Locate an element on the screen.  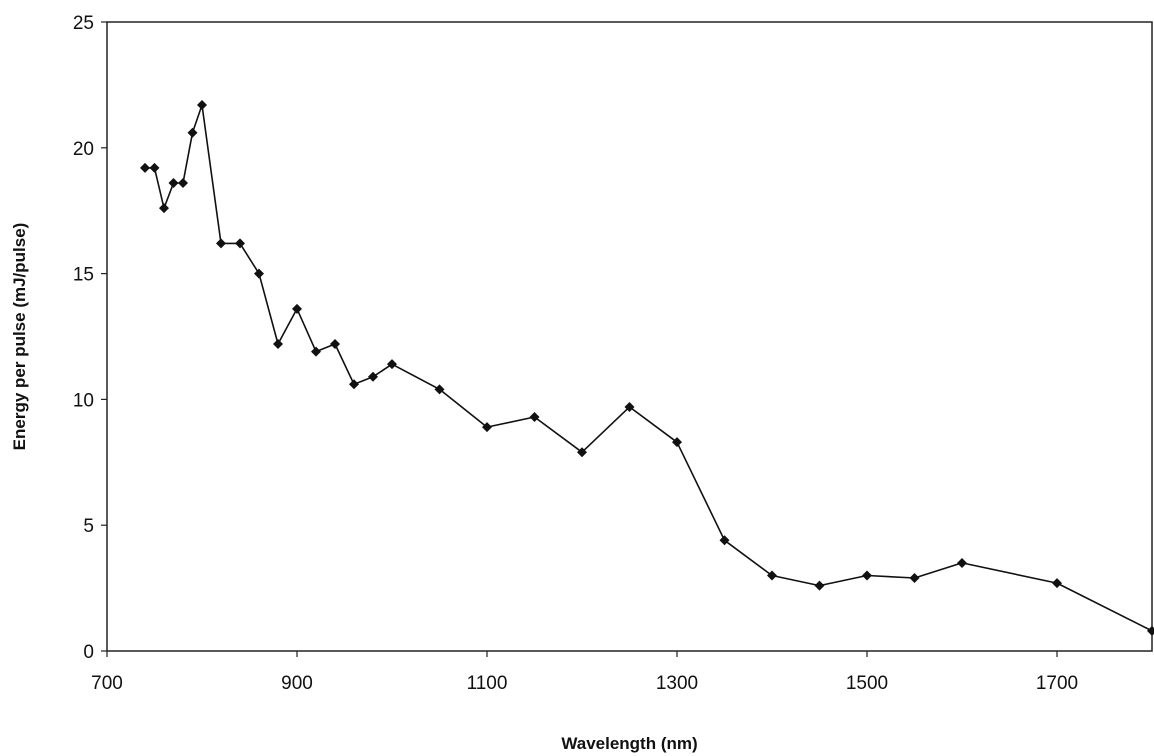
x-tick-label: 1300 is located at coordinates (677, 683).